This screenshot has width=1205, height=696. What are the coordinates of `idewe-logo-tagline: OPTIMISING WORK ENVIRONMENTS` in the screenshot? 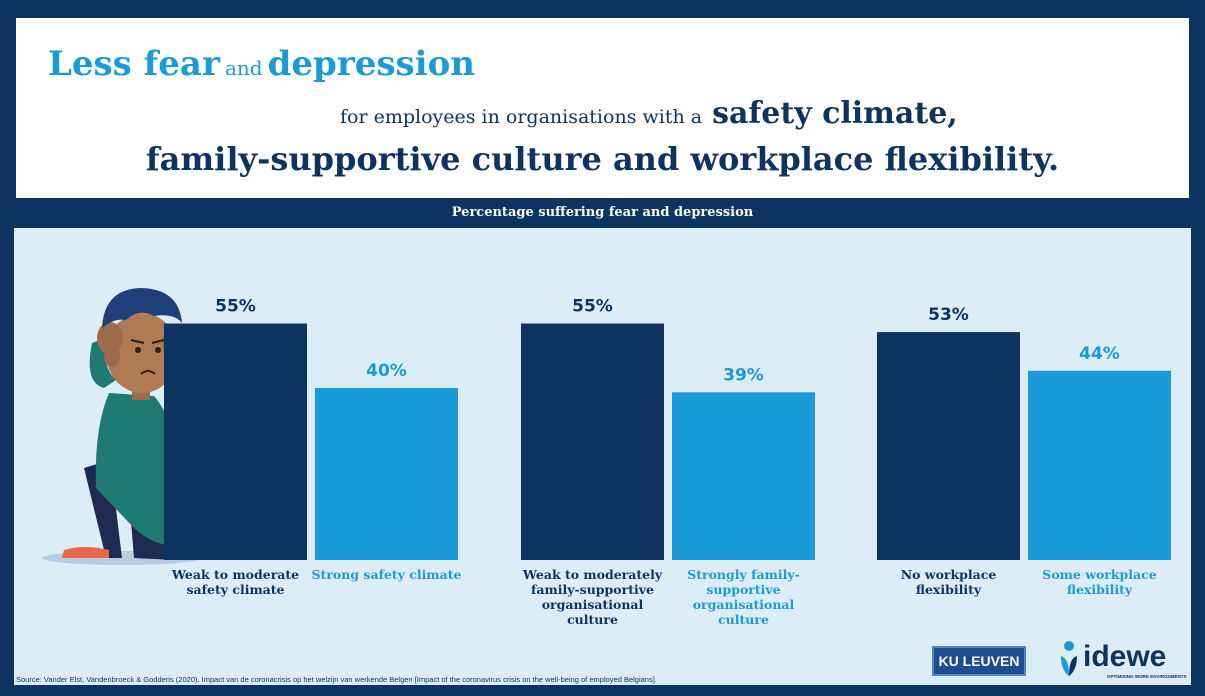 It's located at (1147, 676).